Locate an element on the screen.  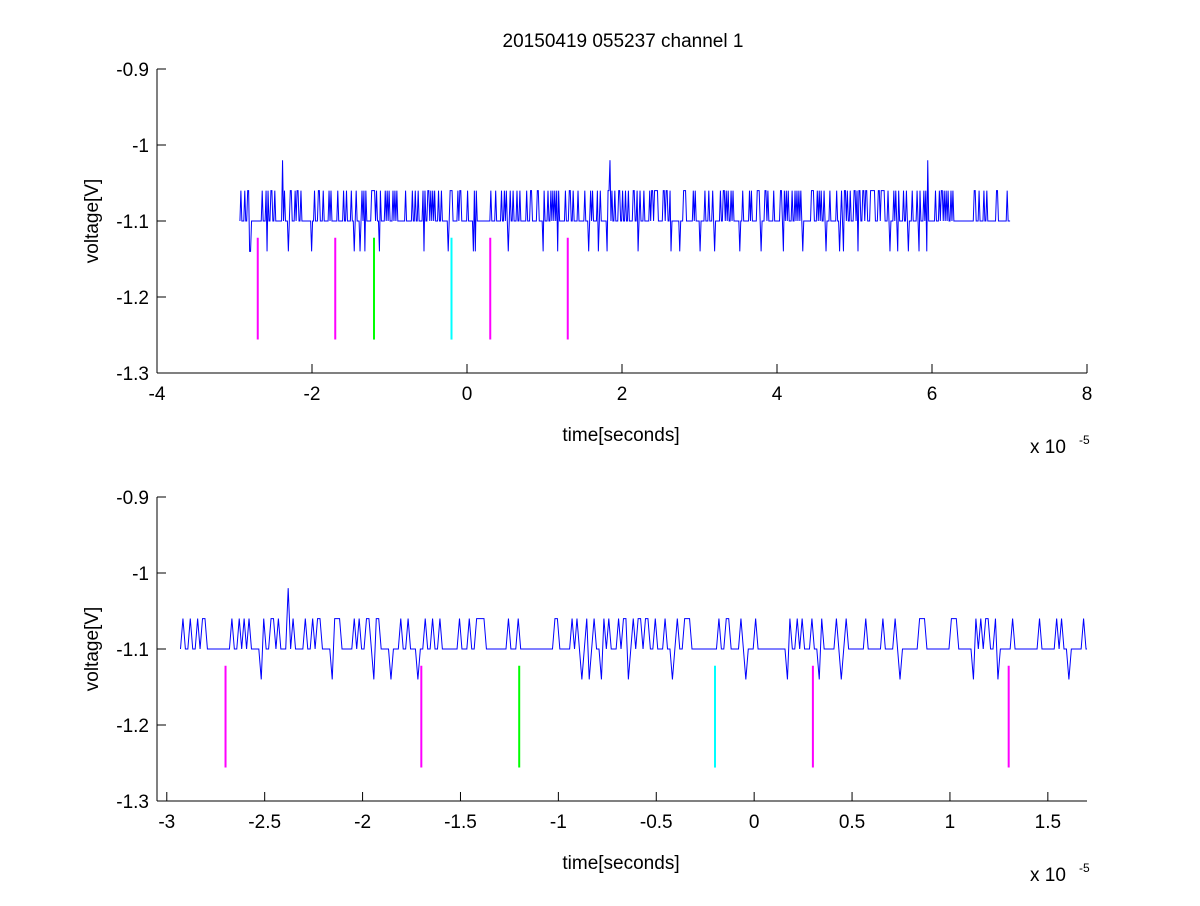
x-tick-label: 4 is located at coordinates (777, 394).